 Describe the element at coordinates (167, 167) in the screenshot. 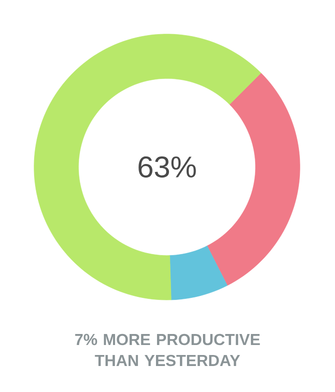

I see `text: 63%` at that location.